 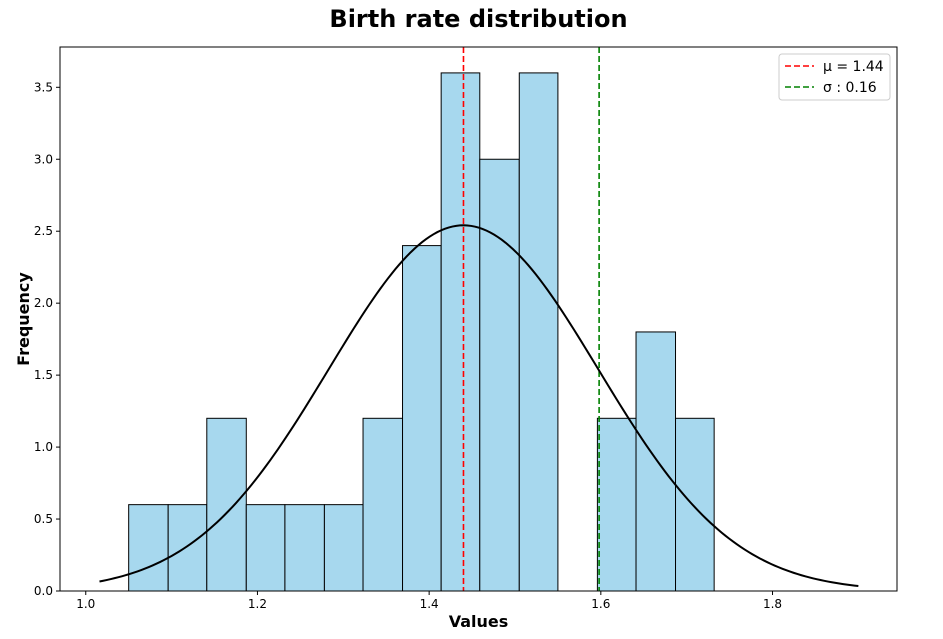 What do you see at coordinates (23, 319) in the screenshot?
I see `y-axis-label: Frequency` at bounding box center [23, 319].